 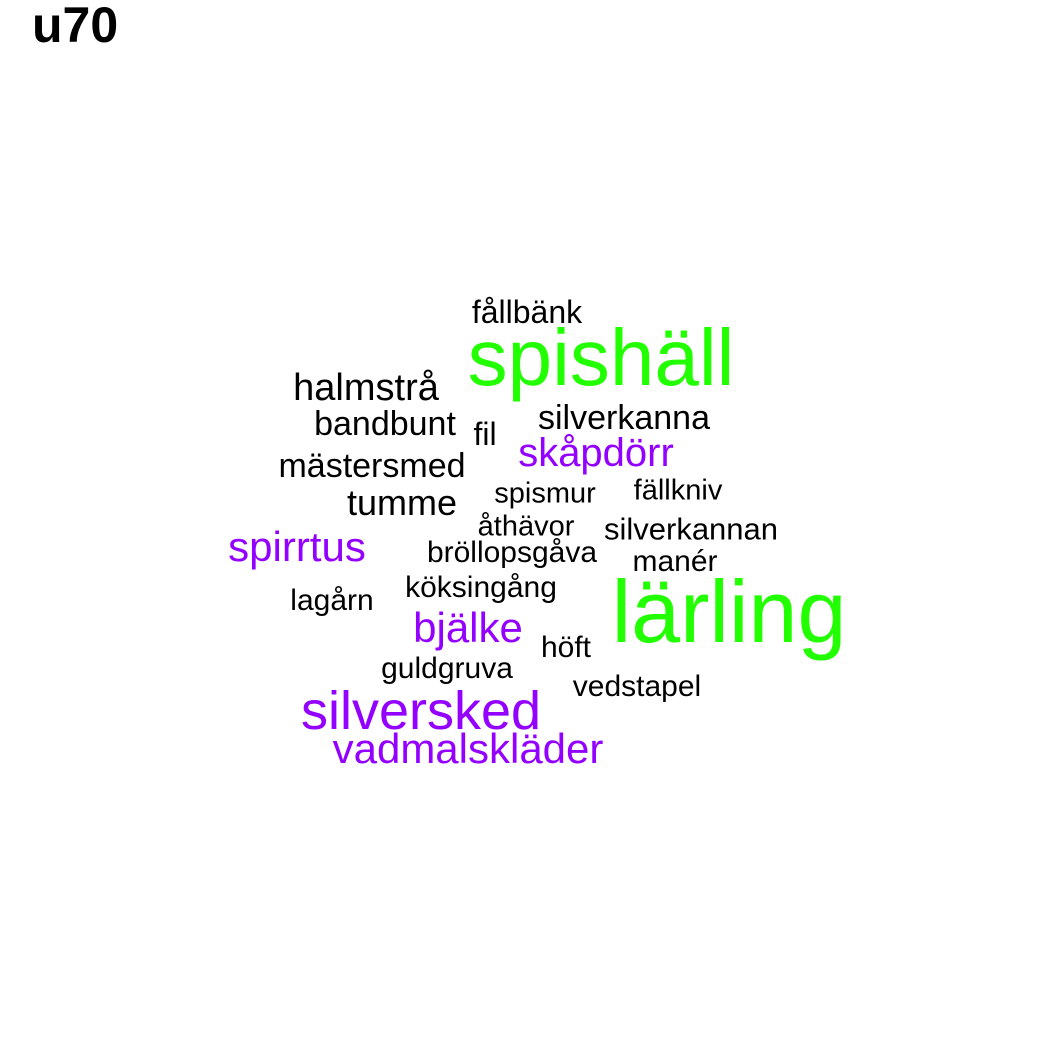 I want to click on word-bandbunt: bandbunt, so click(x=385, y=424).